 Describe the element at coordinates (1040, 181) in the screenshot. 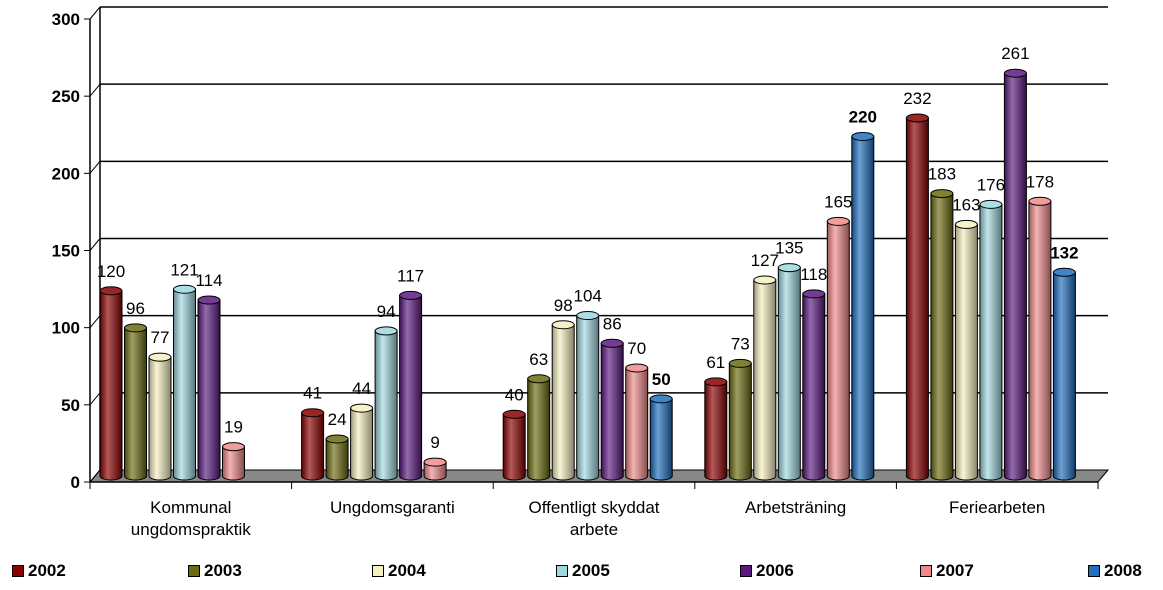

I see `data-label: 178` at that location.